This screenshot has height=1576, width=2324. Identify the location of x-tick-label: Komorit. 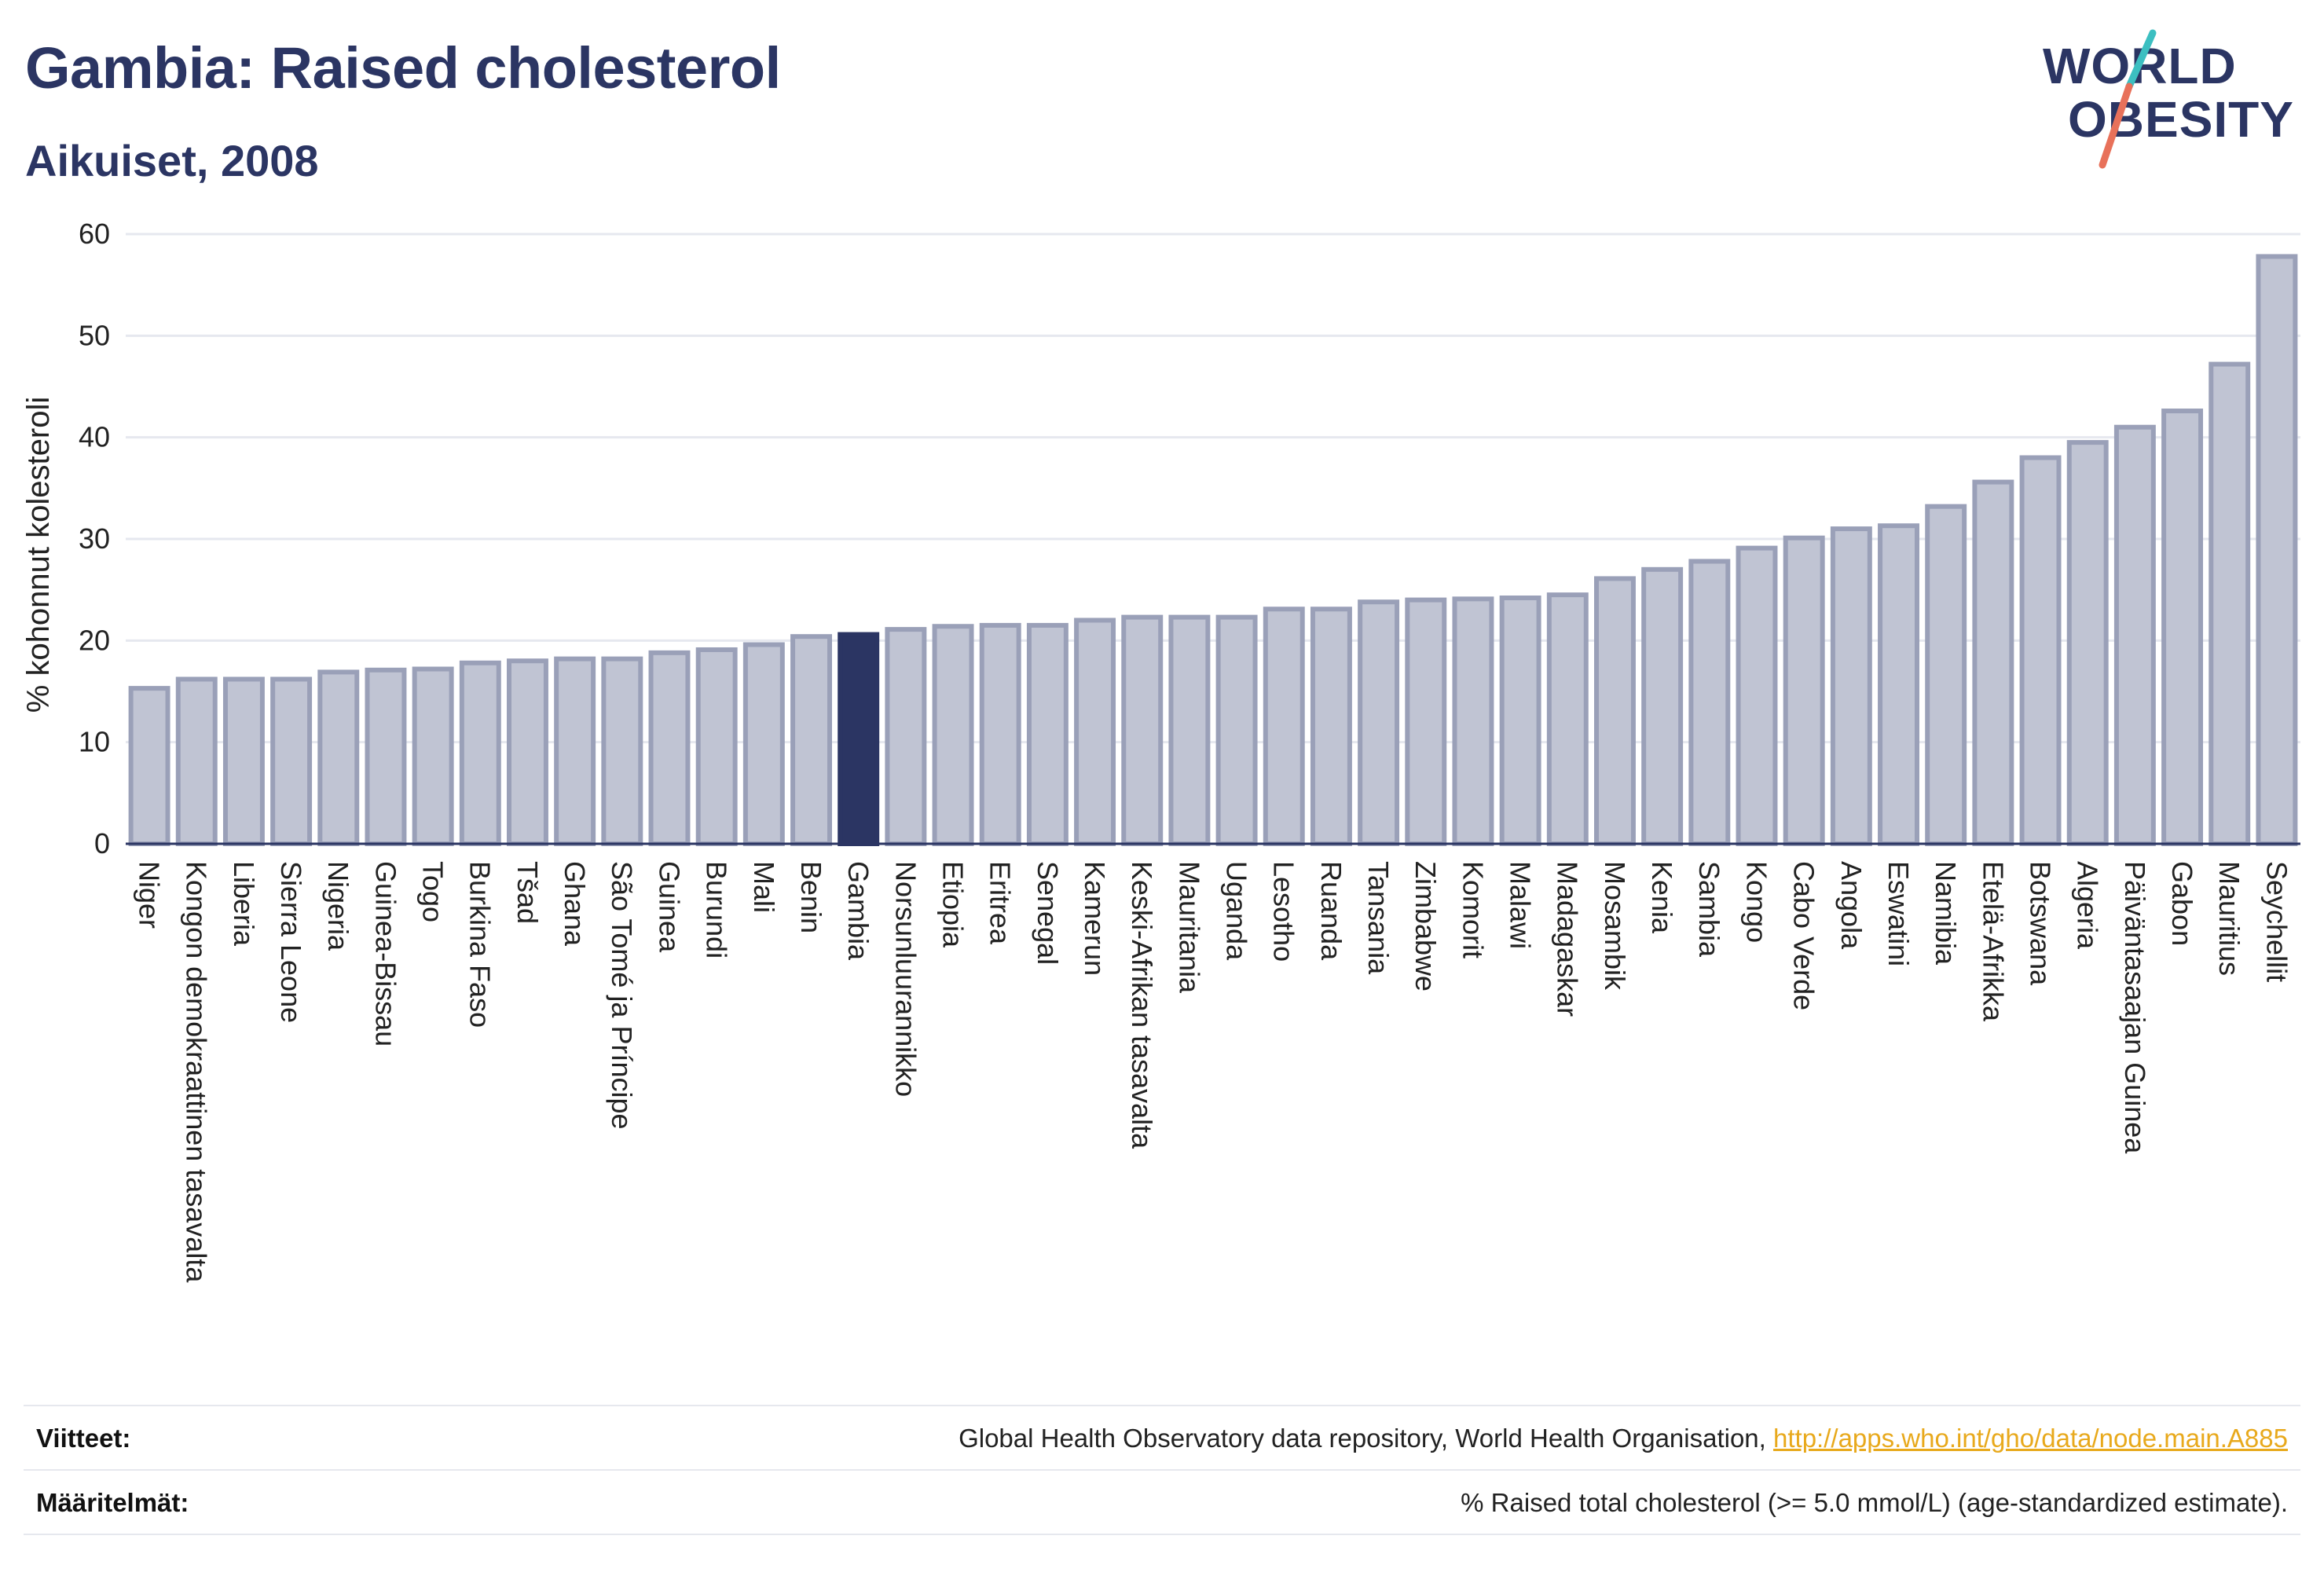
(1473, 909).